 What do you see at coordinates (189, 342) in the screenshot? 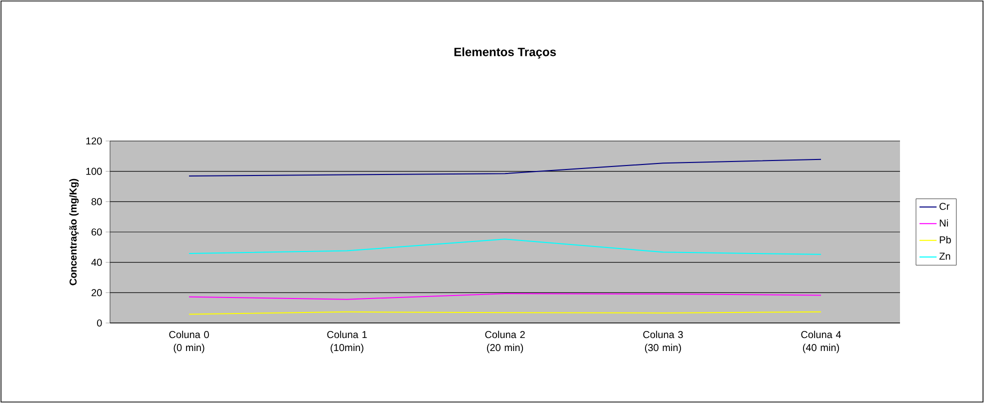
I see `x-tick-label: Coluna 0 (0 min)` at bounding box center [189, 342].